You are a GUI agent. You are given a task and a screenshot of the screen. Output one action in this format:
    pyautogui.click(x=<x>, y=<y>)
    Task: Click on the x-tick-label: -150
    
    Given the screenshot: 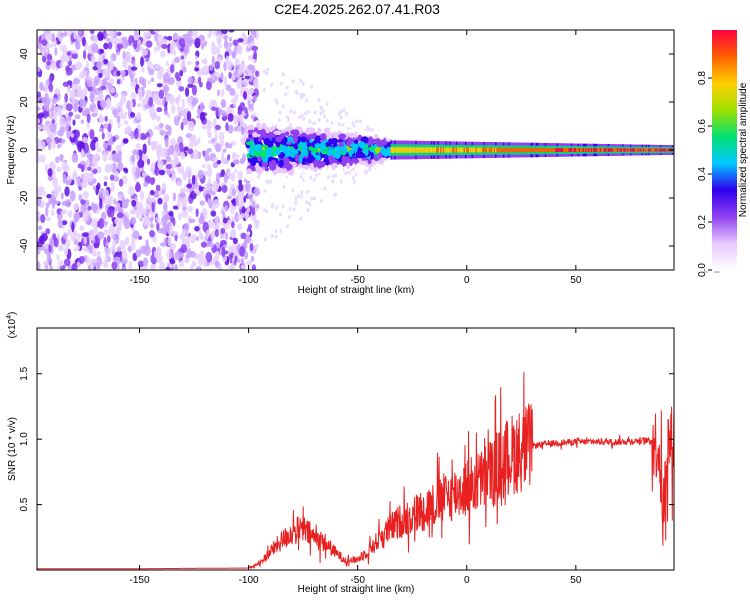 What is the action you would take?
    pyautogui.click(x=140, y=280)
    